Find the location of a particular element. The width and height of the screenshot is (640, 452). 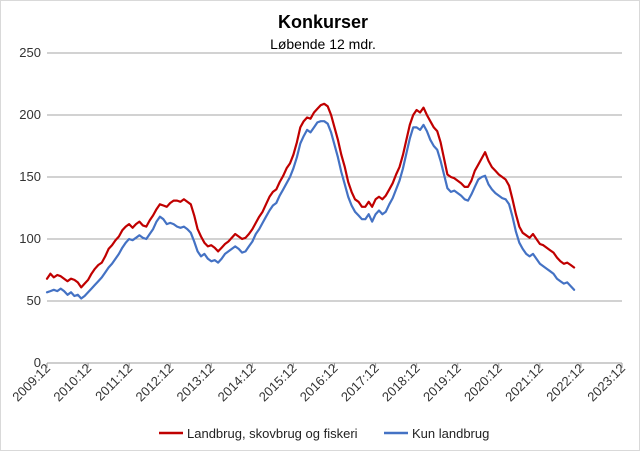

y-tick-label: 250 is located at coordinates (30, 52).